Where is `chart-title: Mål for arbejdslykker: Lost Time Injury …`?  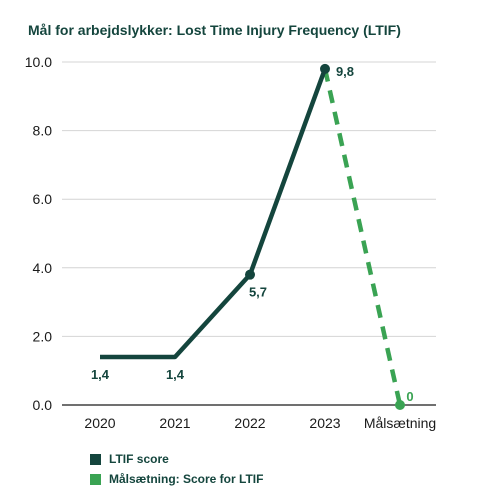 chart-title: Mål for arbejdslykker: Lost Time Injury … is located at coordinates (214, 30).